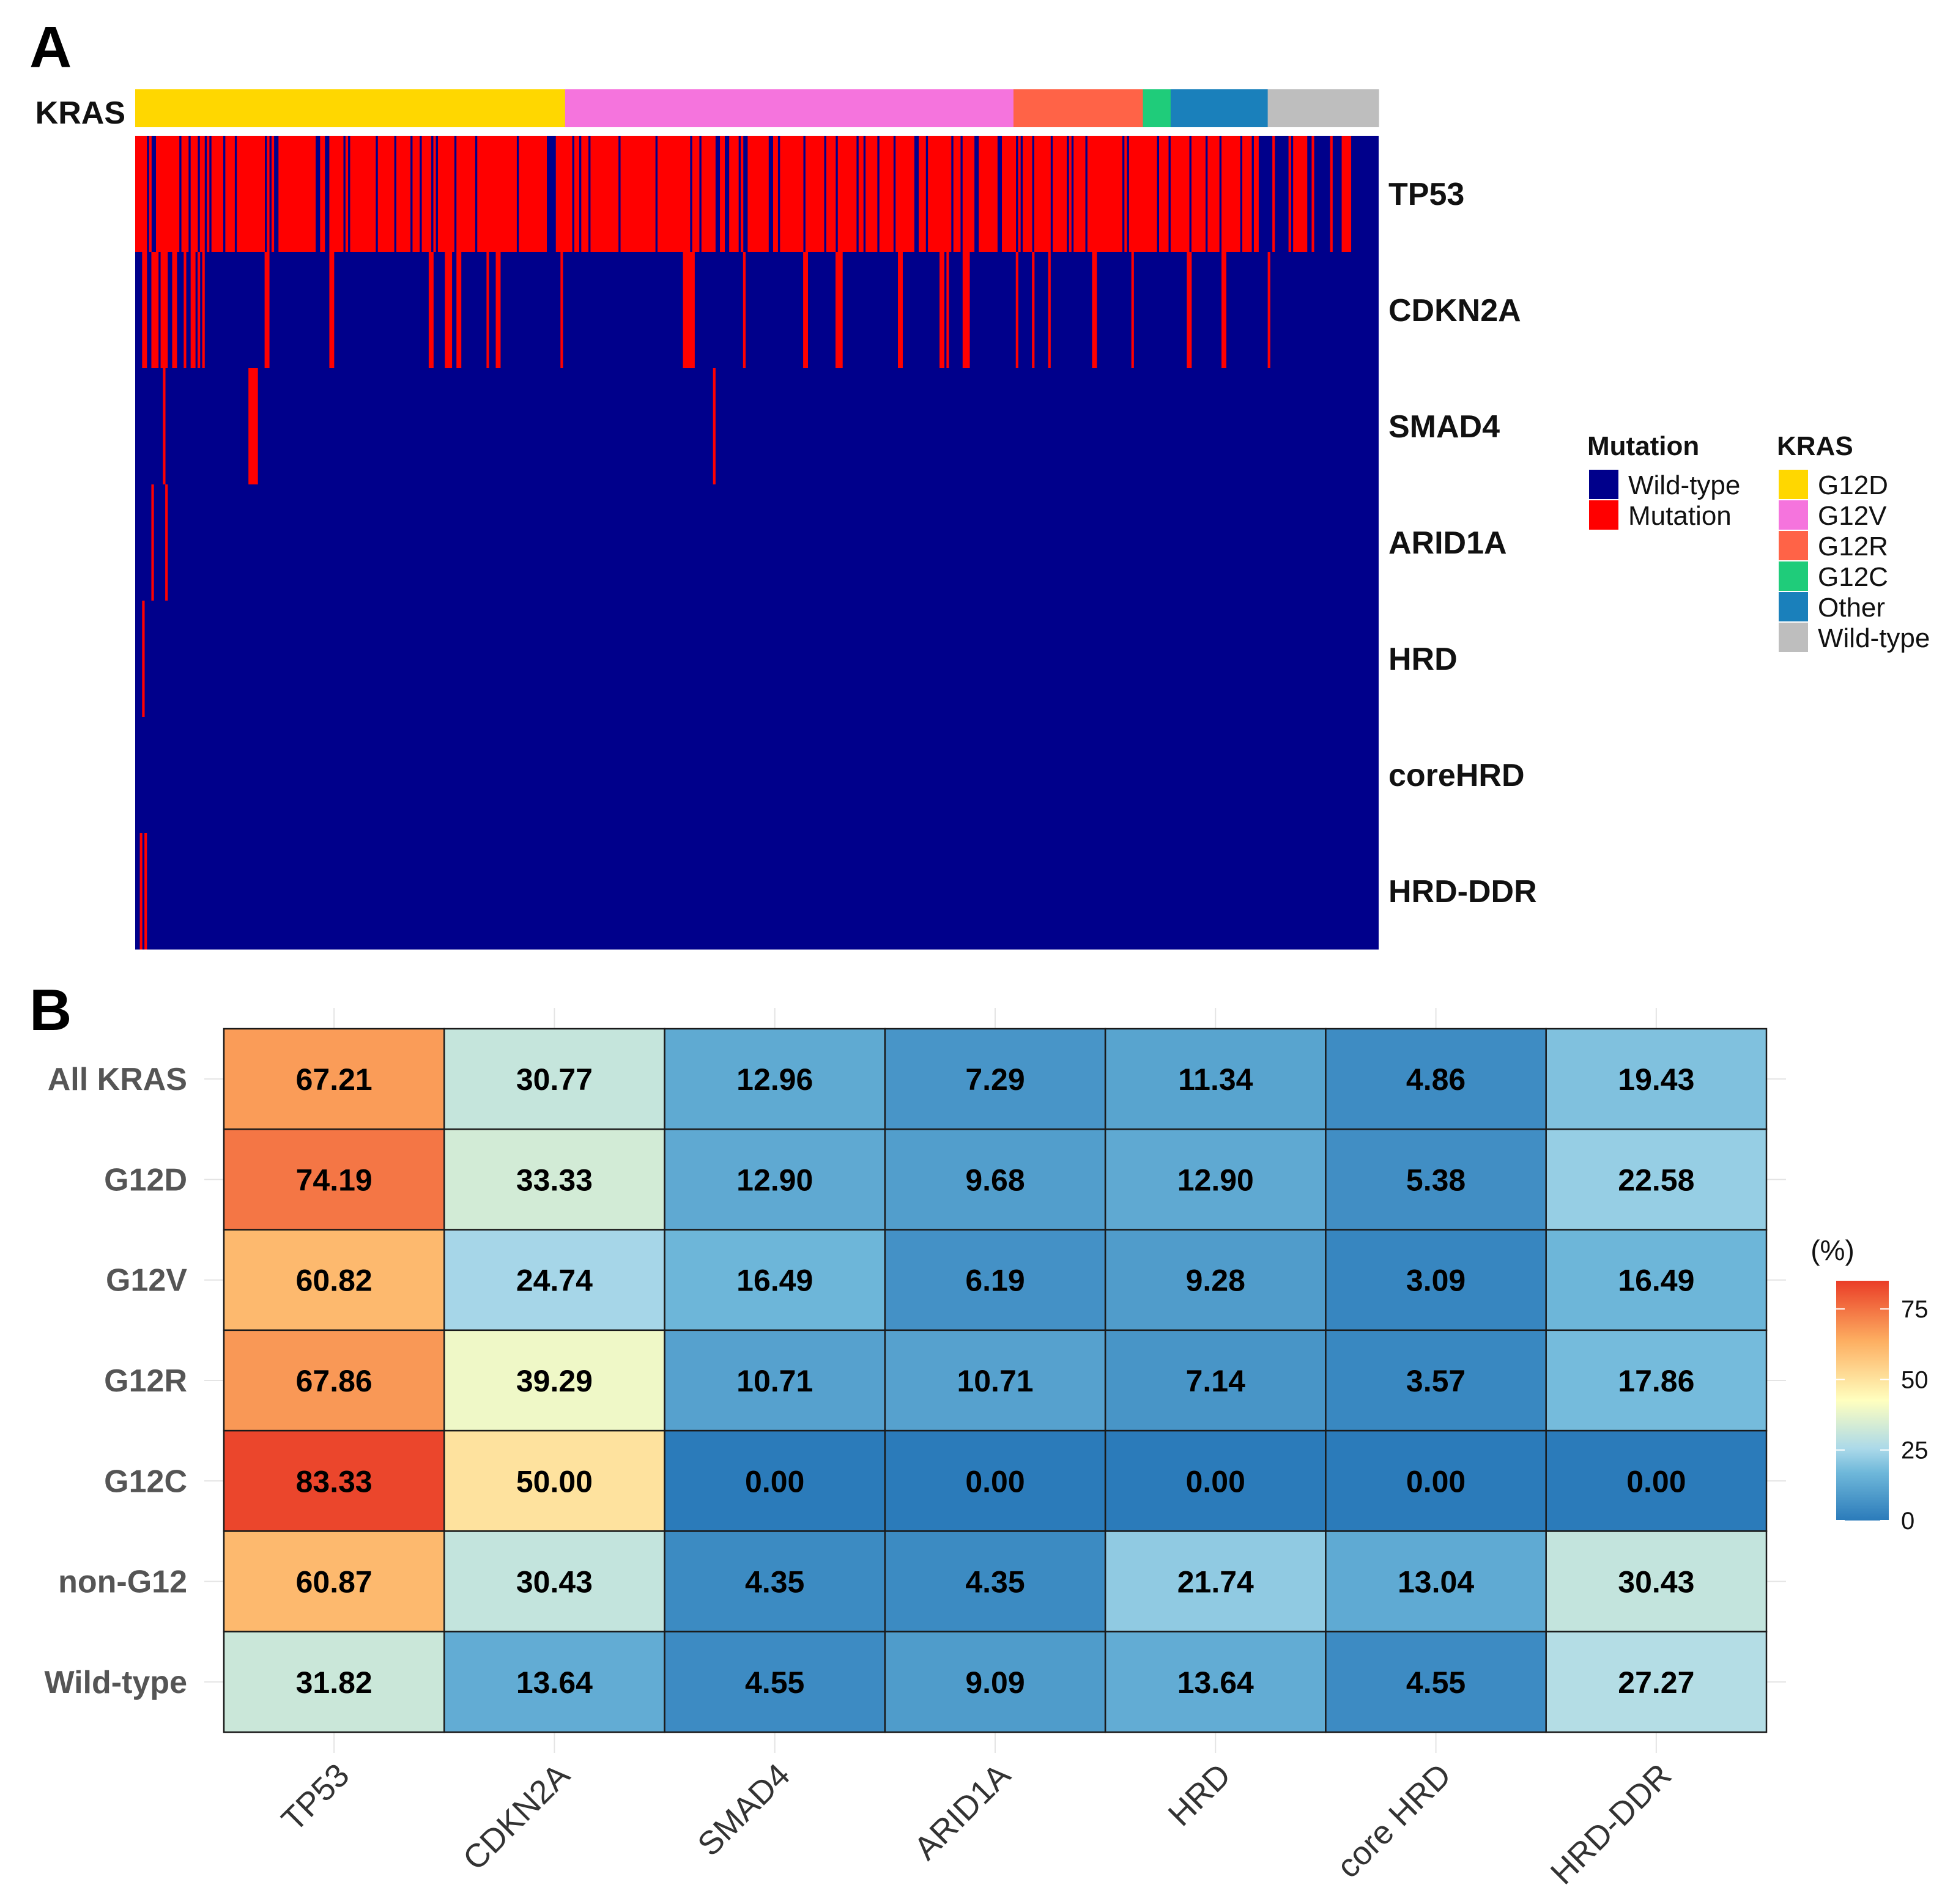 Image resolution: width=1953 pixels, height=1904 pixels. Describe the element at coordinates (554, 1481) in the screenshot. I see `heatmap-cell-value: 50.00` at that location.